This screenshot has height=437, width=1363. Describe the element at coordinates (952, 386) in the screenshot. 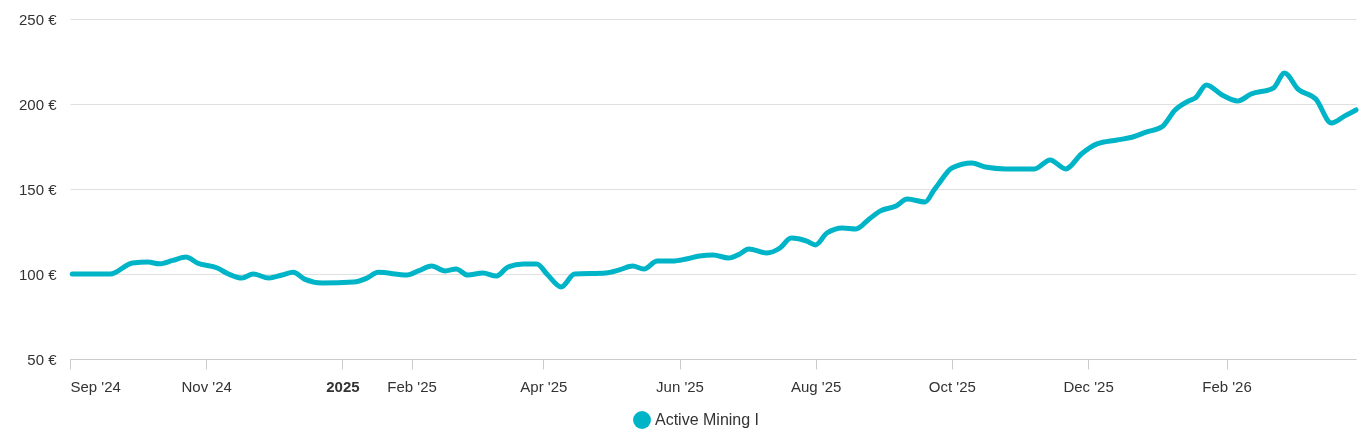

I see `x-tick-label: Oct '25` at that location.